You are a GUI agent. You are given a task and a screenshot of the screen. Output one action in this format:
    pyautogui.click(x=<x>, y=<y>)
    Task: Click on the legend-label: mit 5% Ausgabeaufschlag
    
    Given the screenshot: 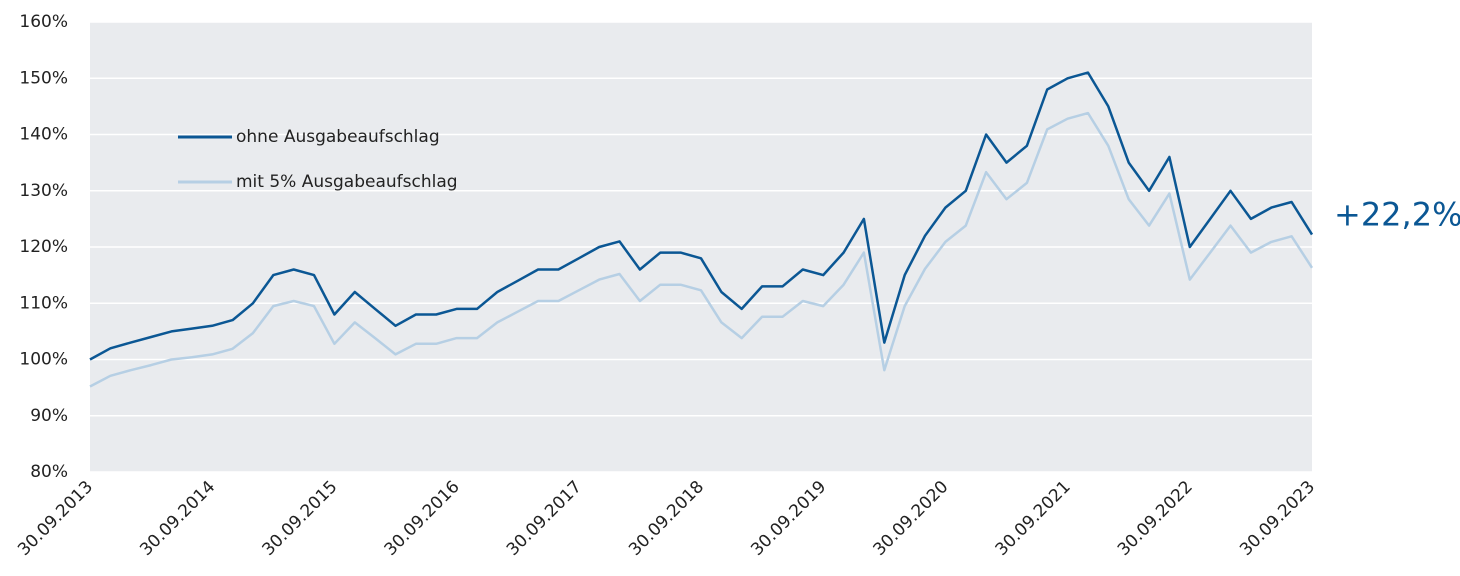 What is the action you would take?
    pyautogui.click(x=347, y=182)
    